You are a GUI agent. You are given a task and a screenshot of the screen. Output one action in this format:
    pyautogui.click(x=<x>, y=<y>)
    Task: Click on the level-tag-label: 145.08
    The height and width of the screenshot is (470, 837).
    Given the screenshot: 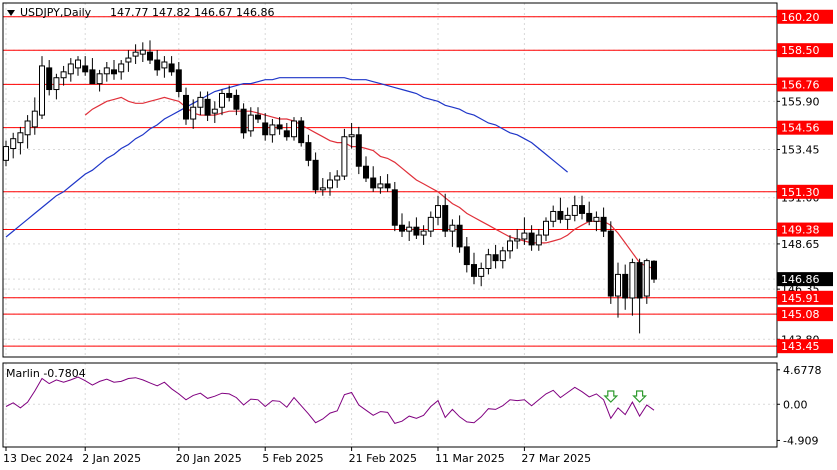 What is the action you would take?
    pyautogui.click(x=800, y=314)
    